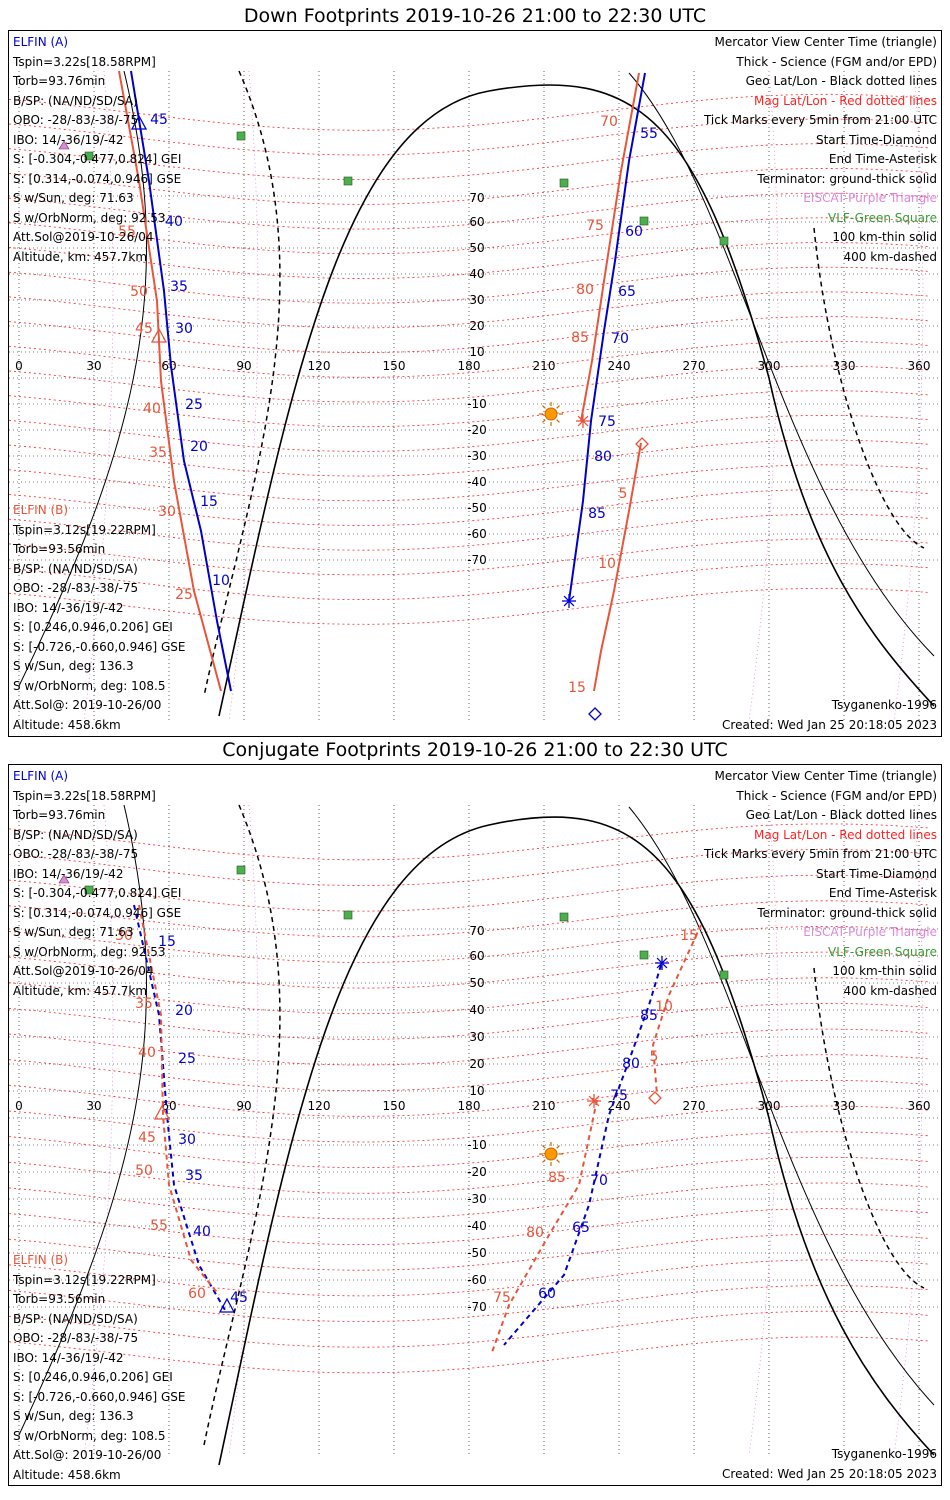 This screenshot has height=1500, width=950. What do you see at coordinates (845, 834) in the screenshot?
I see `legend-item: Mag Lat/Lon - Red dotted lines` at bounding box center [845, 834].